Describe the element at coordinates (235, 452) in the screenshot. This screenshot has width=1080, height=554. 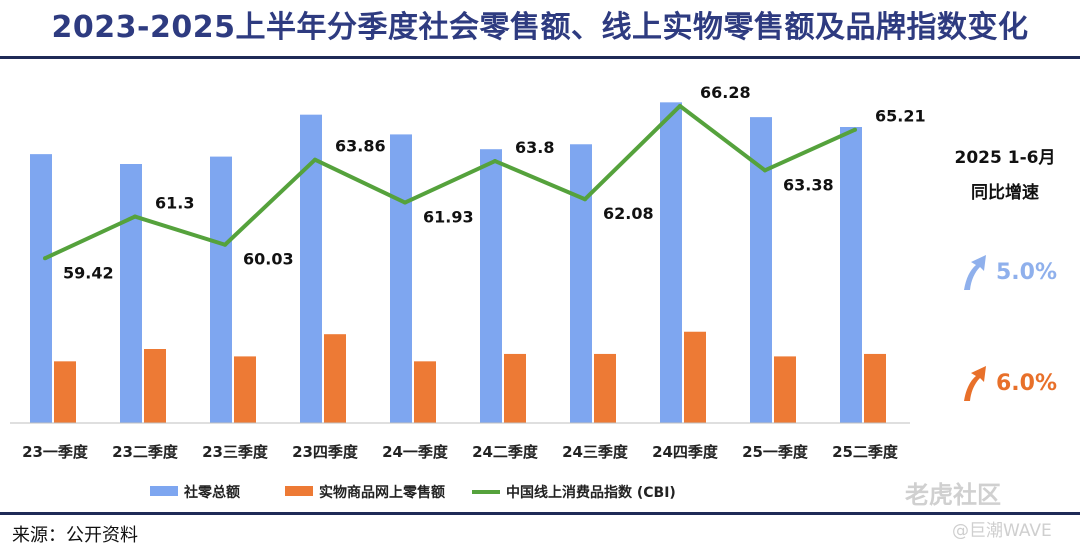
I see `x-tick-label: 23三季度` at that location.